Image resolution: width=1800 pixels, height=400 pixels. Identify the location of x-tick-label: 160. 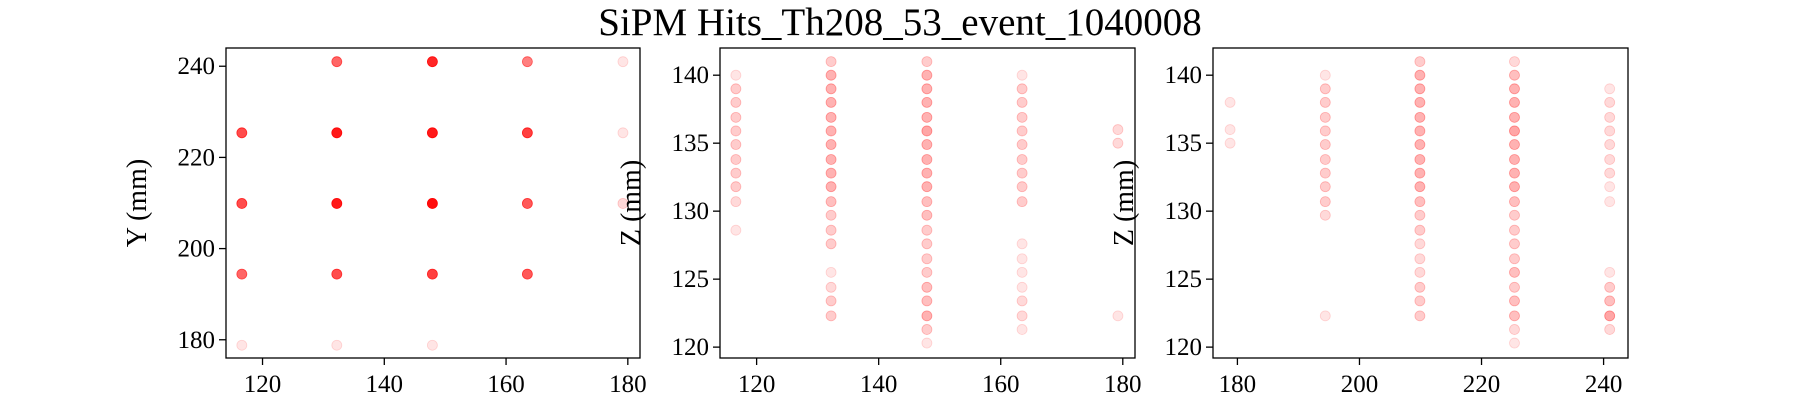
(506, 384).